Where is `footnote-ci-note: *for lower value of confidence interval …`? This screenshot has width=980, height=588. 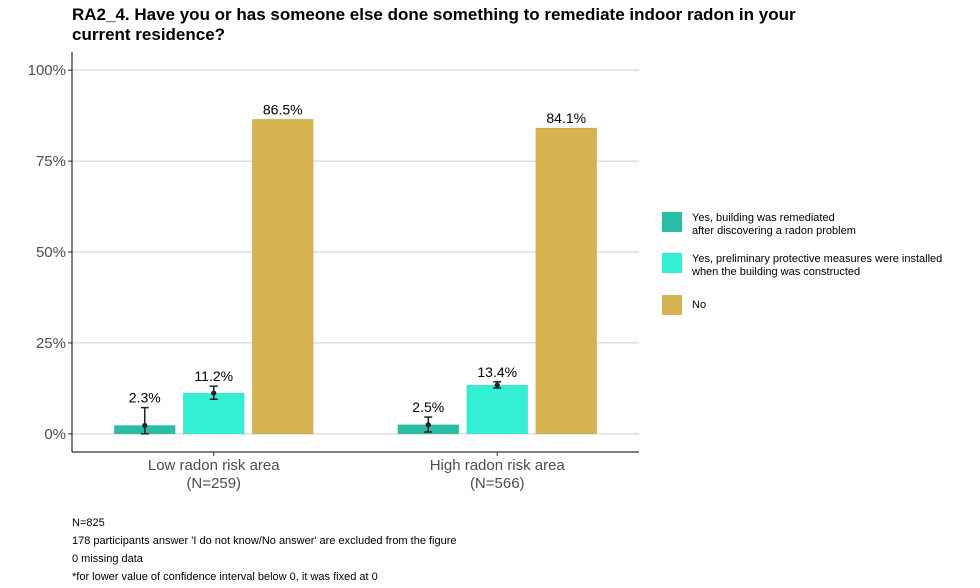
footnote-ci-note: *for lower value of confidence interval … is located at coordinates (225, 577).